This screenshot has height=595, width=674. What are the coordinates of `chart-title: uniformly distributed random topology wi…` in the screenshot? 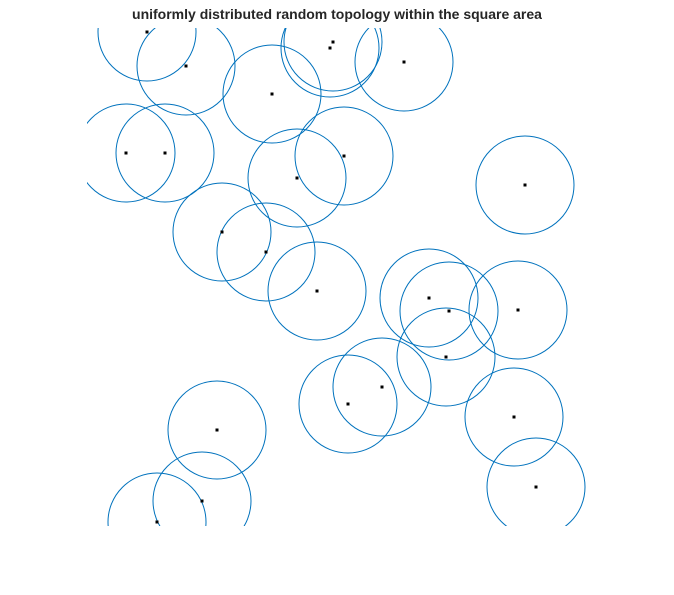 It's located at (337, 14).